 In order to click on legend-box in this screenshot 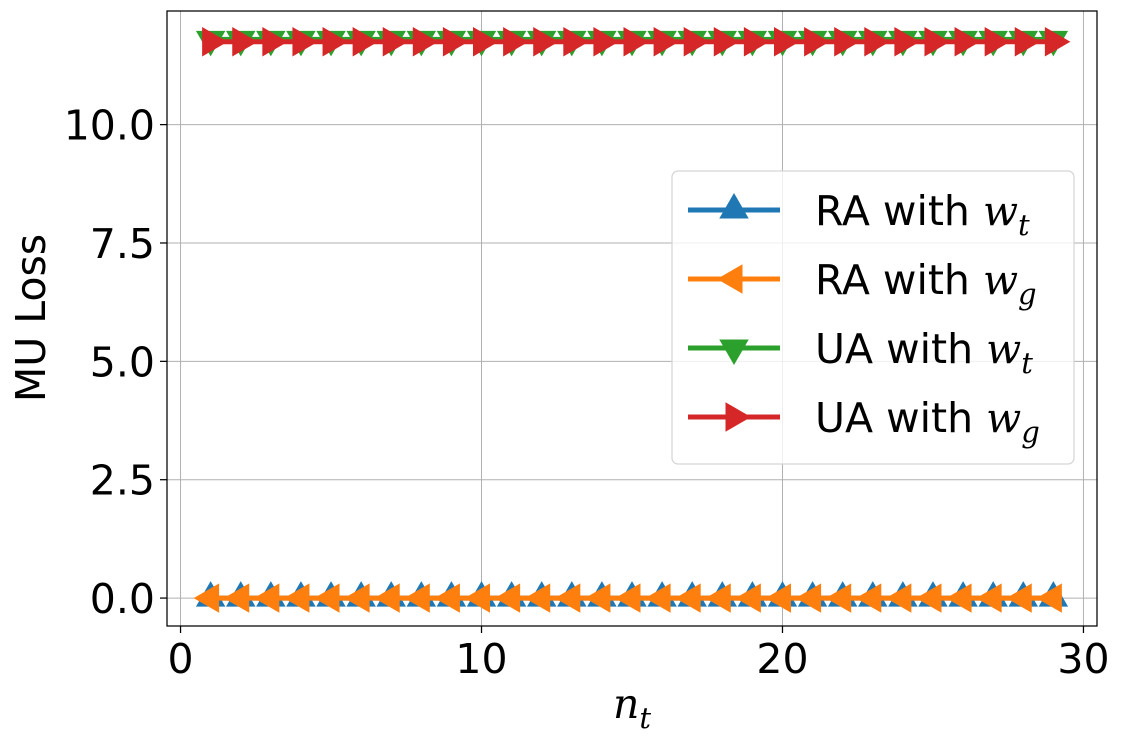, I will do `click(873, 317)`.